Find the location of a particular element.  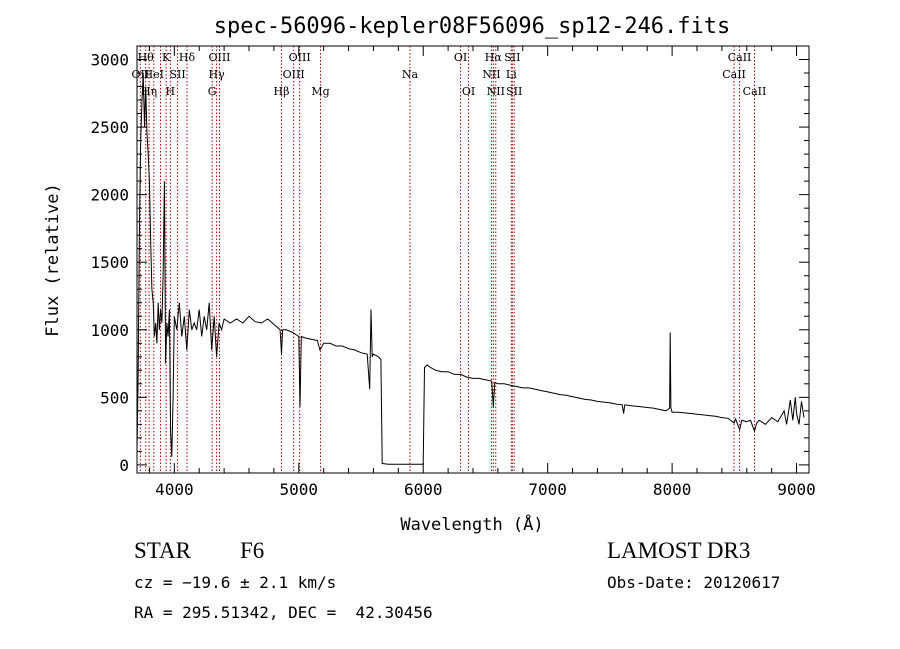

line-marker-label: Hθ is located at coordinates (146, 57).